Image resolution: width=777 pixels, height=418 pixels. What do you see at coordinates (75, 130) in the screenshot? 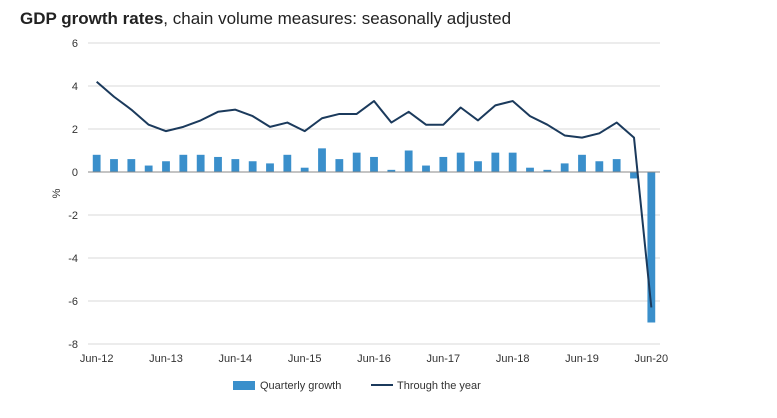
I see `y-tick-label: 2` at bounding box center [75, 130].